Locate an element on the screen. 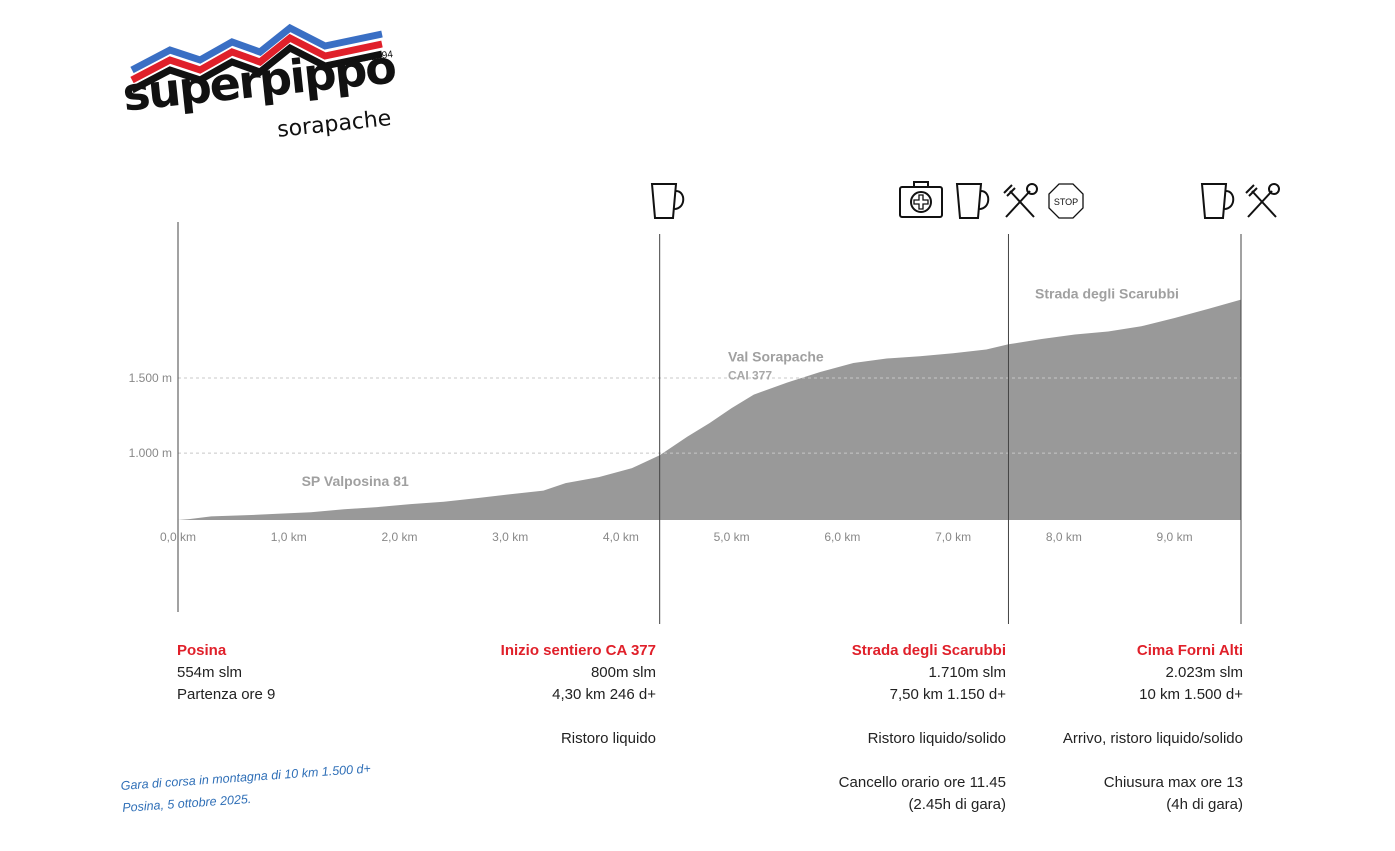 The width and height of the screenshot is (1395, 851). stop-refreshment: Arrivo, ristoro liquido/solido is located at coordinates (1152, 738).